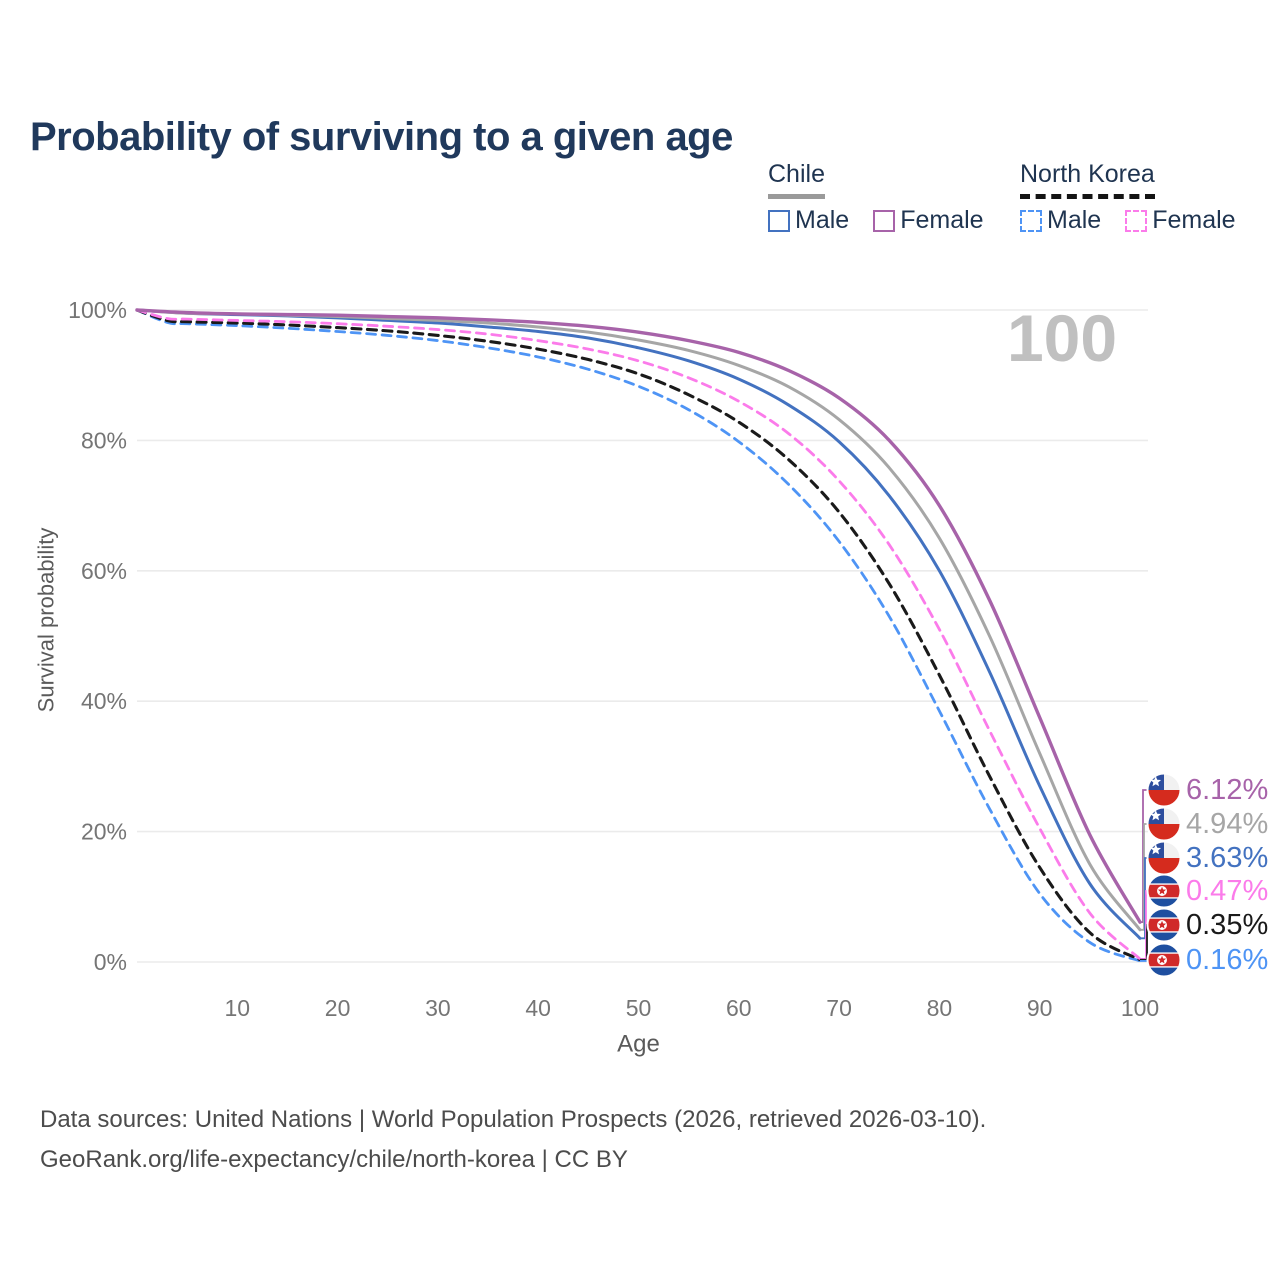  Describe the element at coordinates (638, 1044) in the screenshot. I see `x-axis-title: Age` at that location.